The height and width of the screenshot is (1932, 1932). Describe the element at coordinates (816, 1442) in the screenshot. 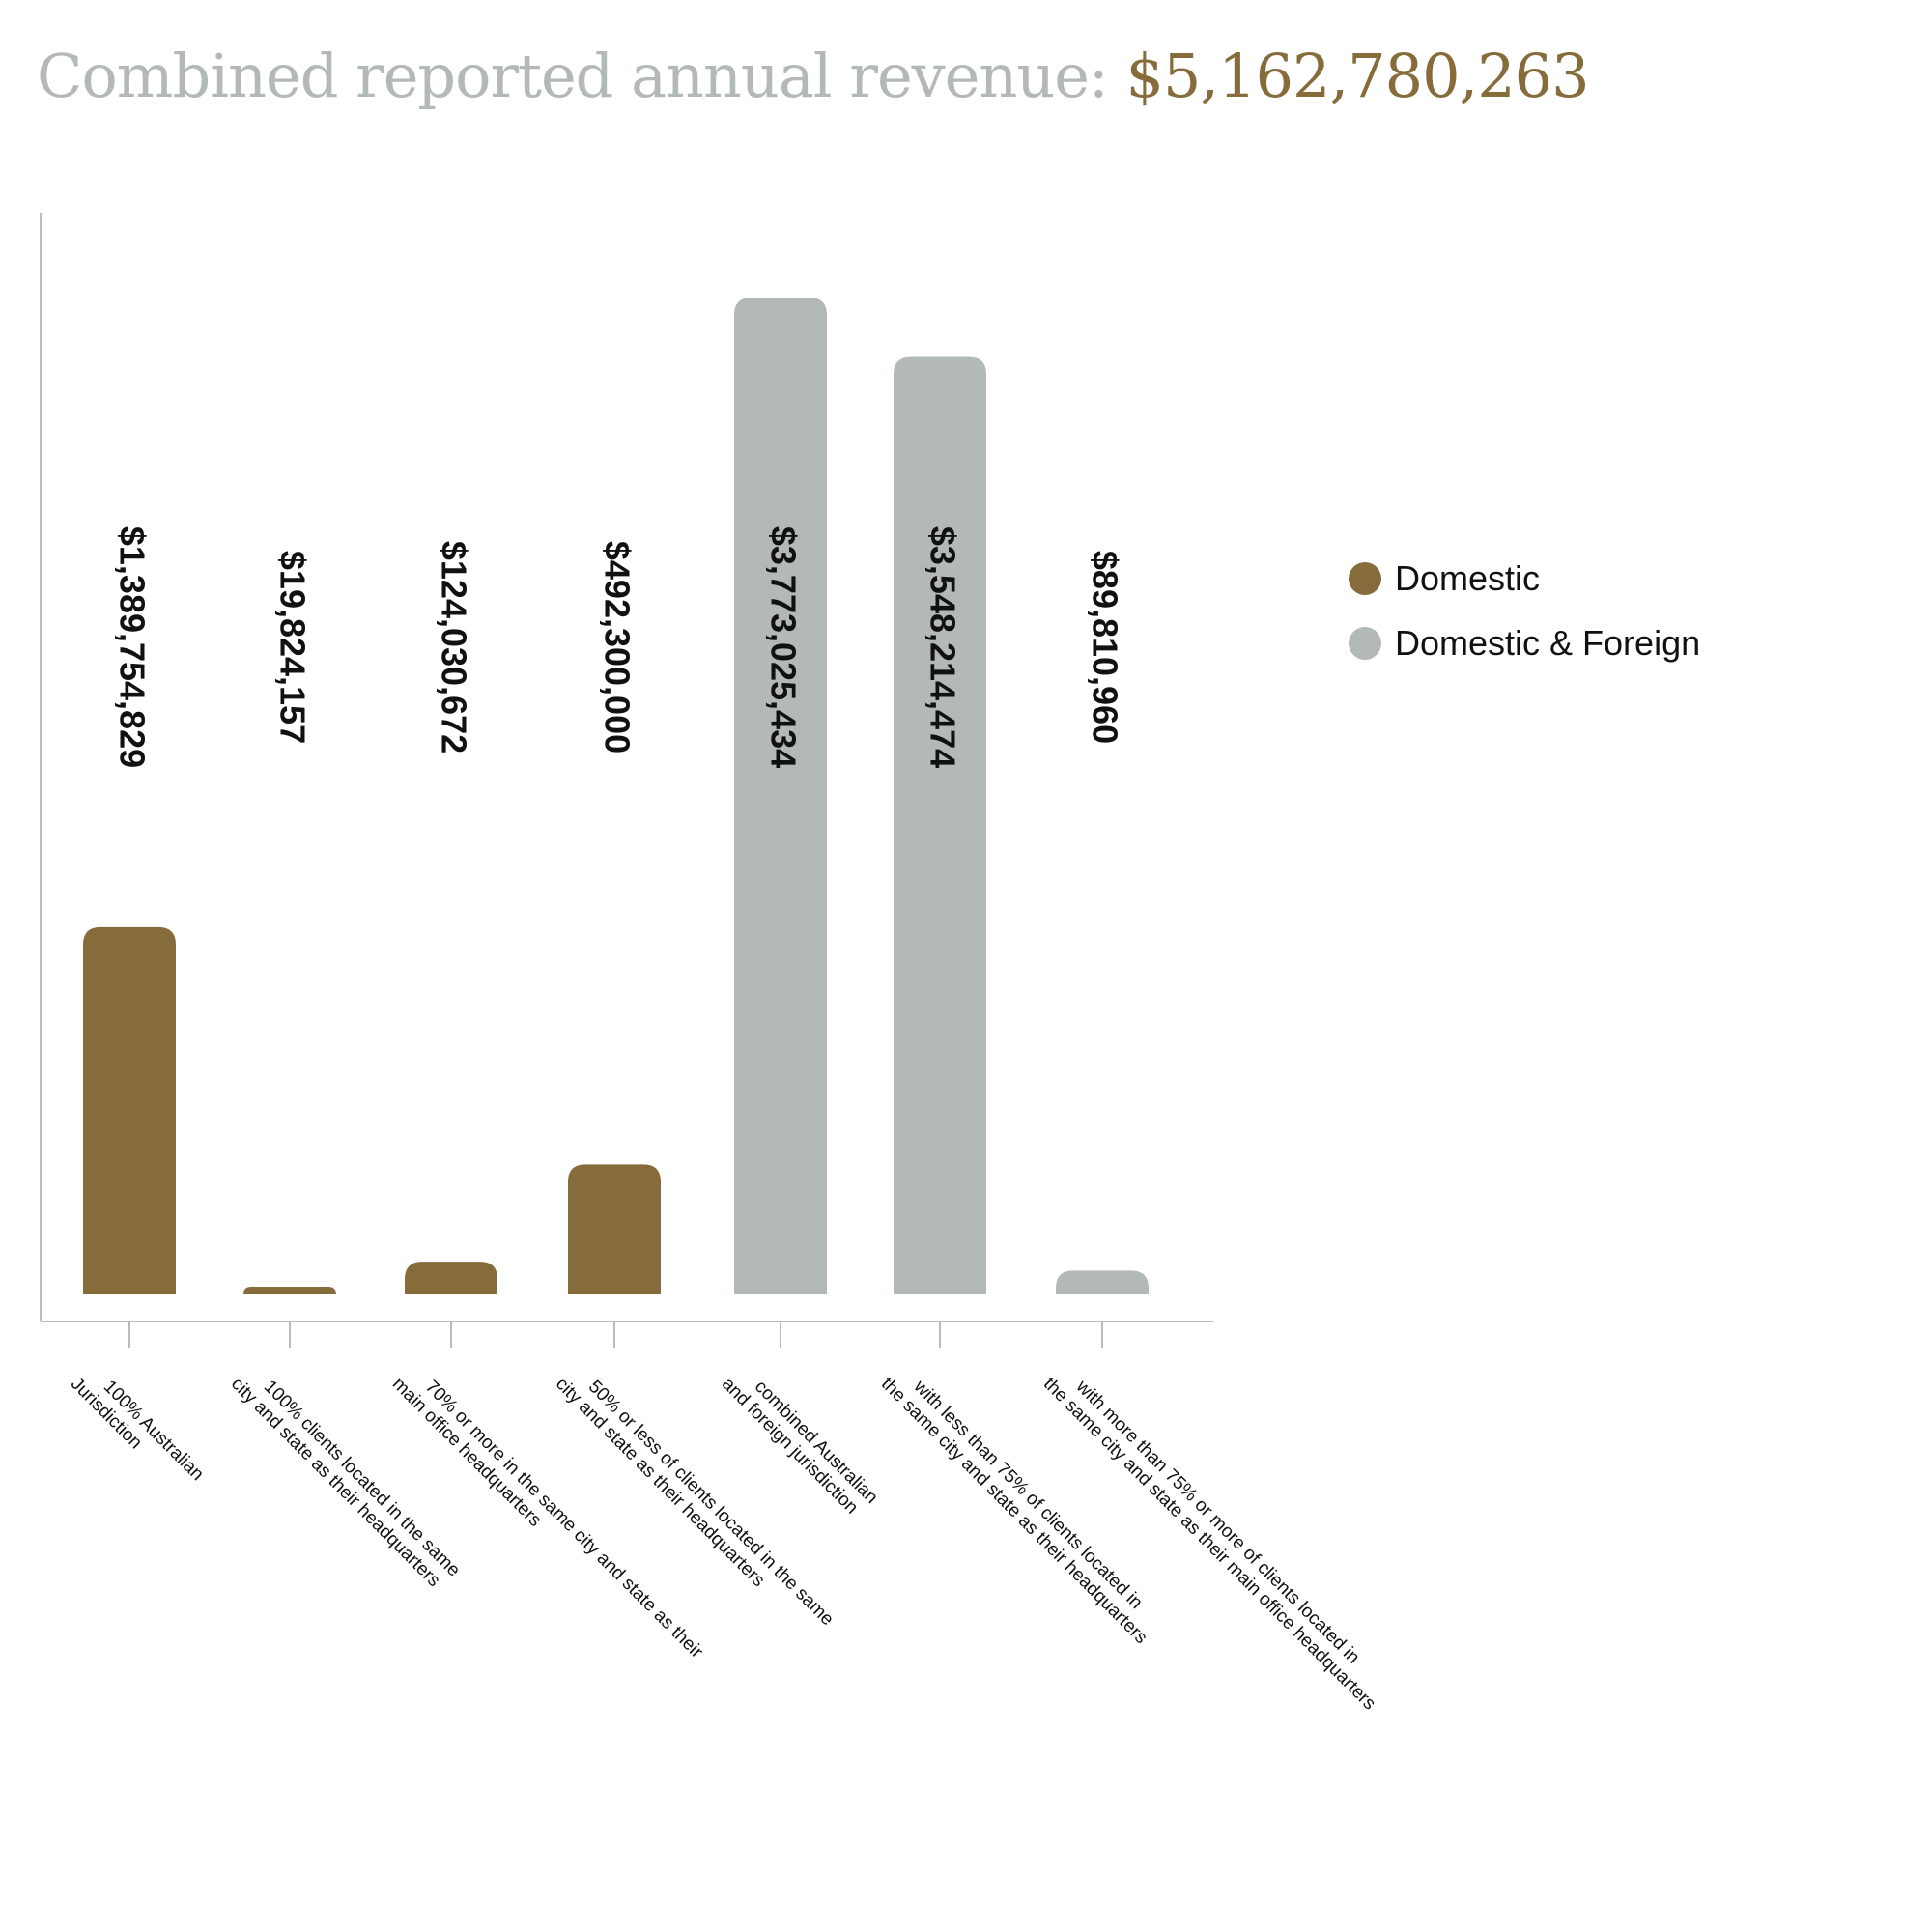

I see `x-tick-label-line: combined Australian` at that location.